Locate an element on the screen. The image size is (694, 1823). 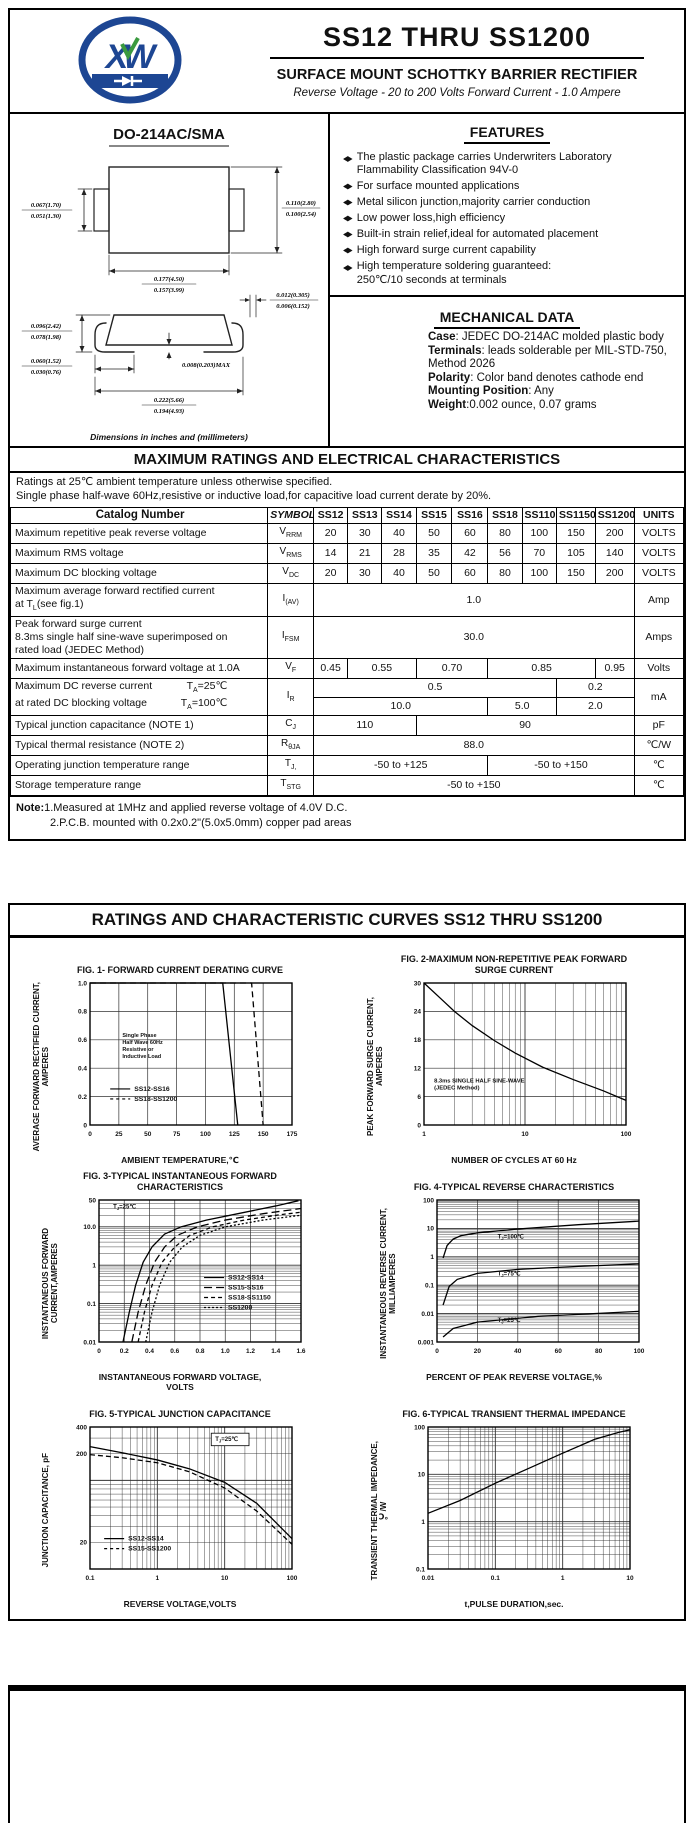
value-cell: 10.0 is located at coordinates (401, 706).